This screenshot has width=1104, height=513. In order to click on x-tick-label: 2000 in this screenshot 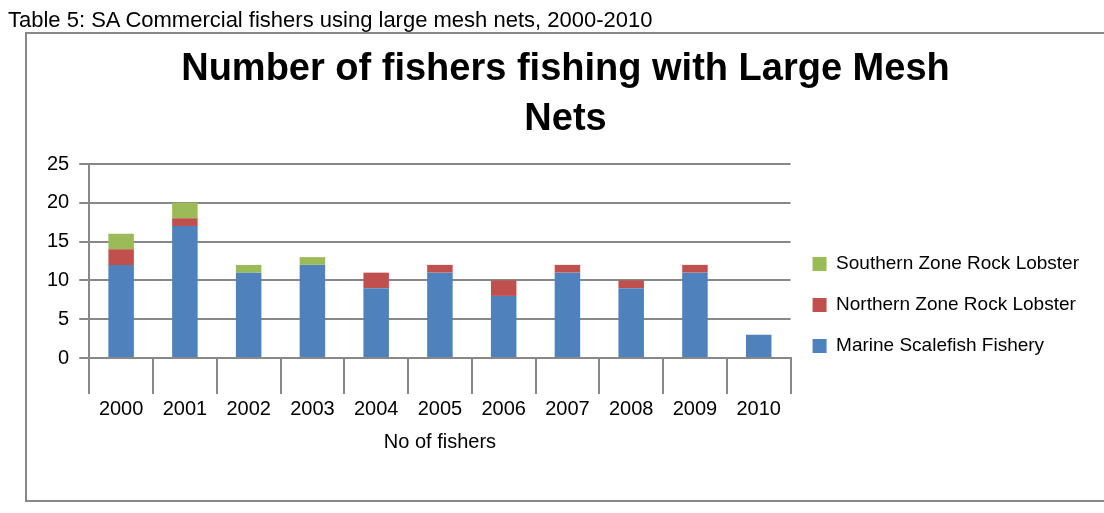, I will do `click(121, 407)`.